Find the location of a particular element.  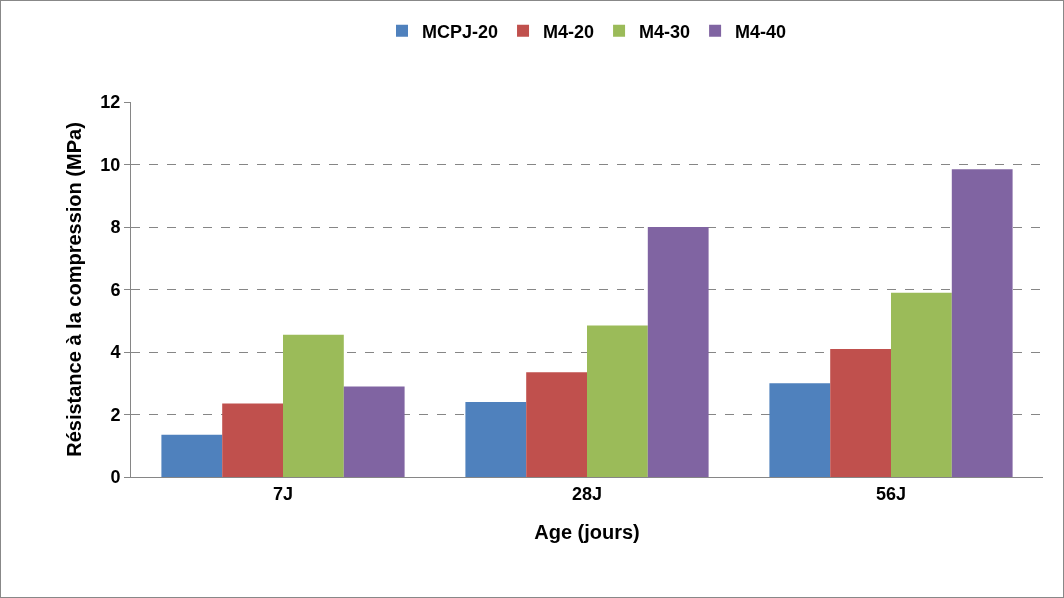

y-tick-label: 2 is located at coordinates (115, 414).